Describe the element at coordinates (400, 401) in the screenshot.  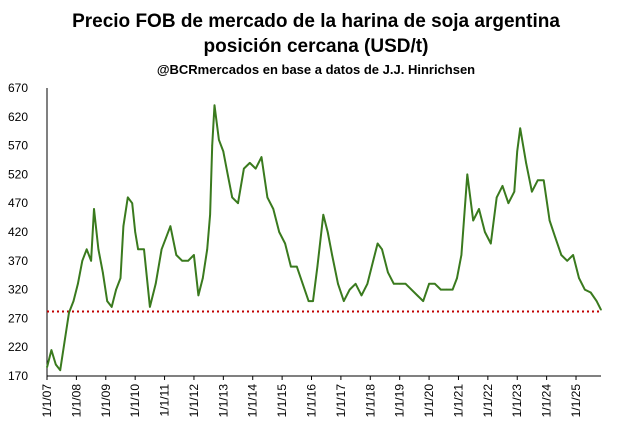
I see `x-tick-label: 1/1/19` at that location.